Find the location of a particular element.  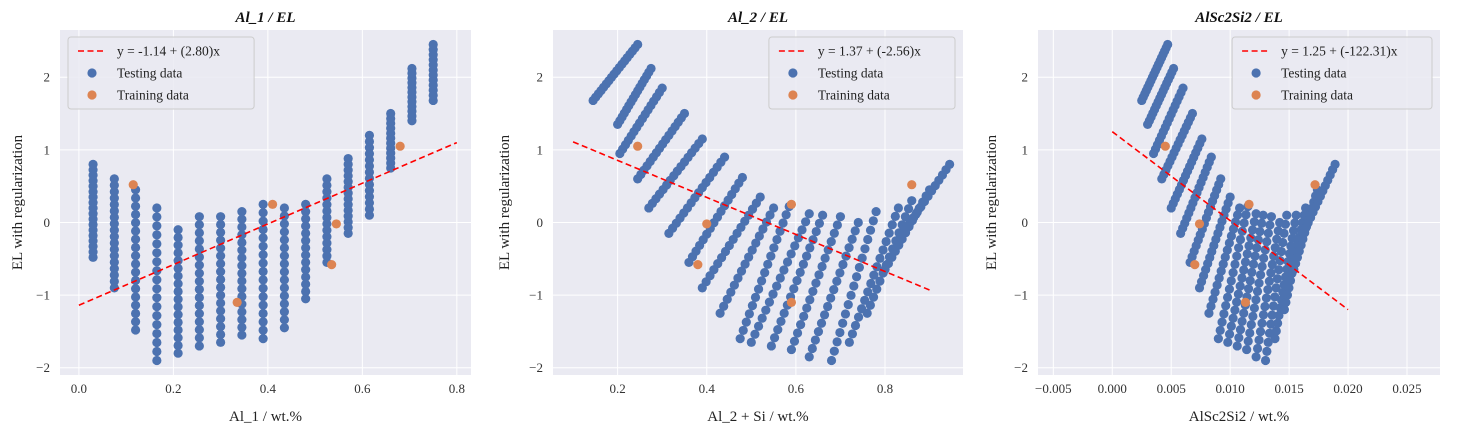

legend-box is located at coordinates (862, 73).